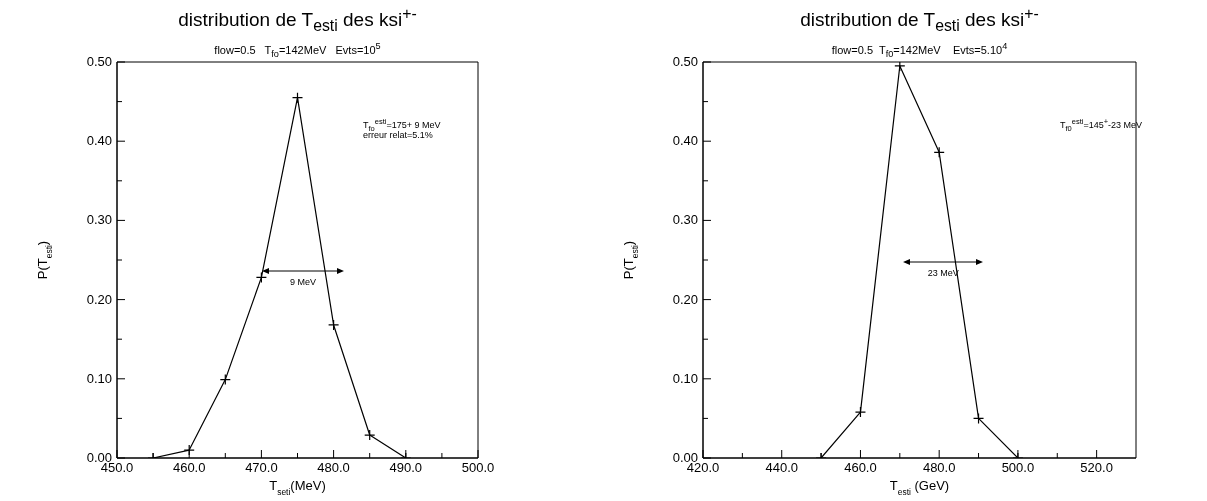 The height and width of the screenshot is (501, 1207). I want to click on x-tick-label: 520.0, so click(1096, 467).